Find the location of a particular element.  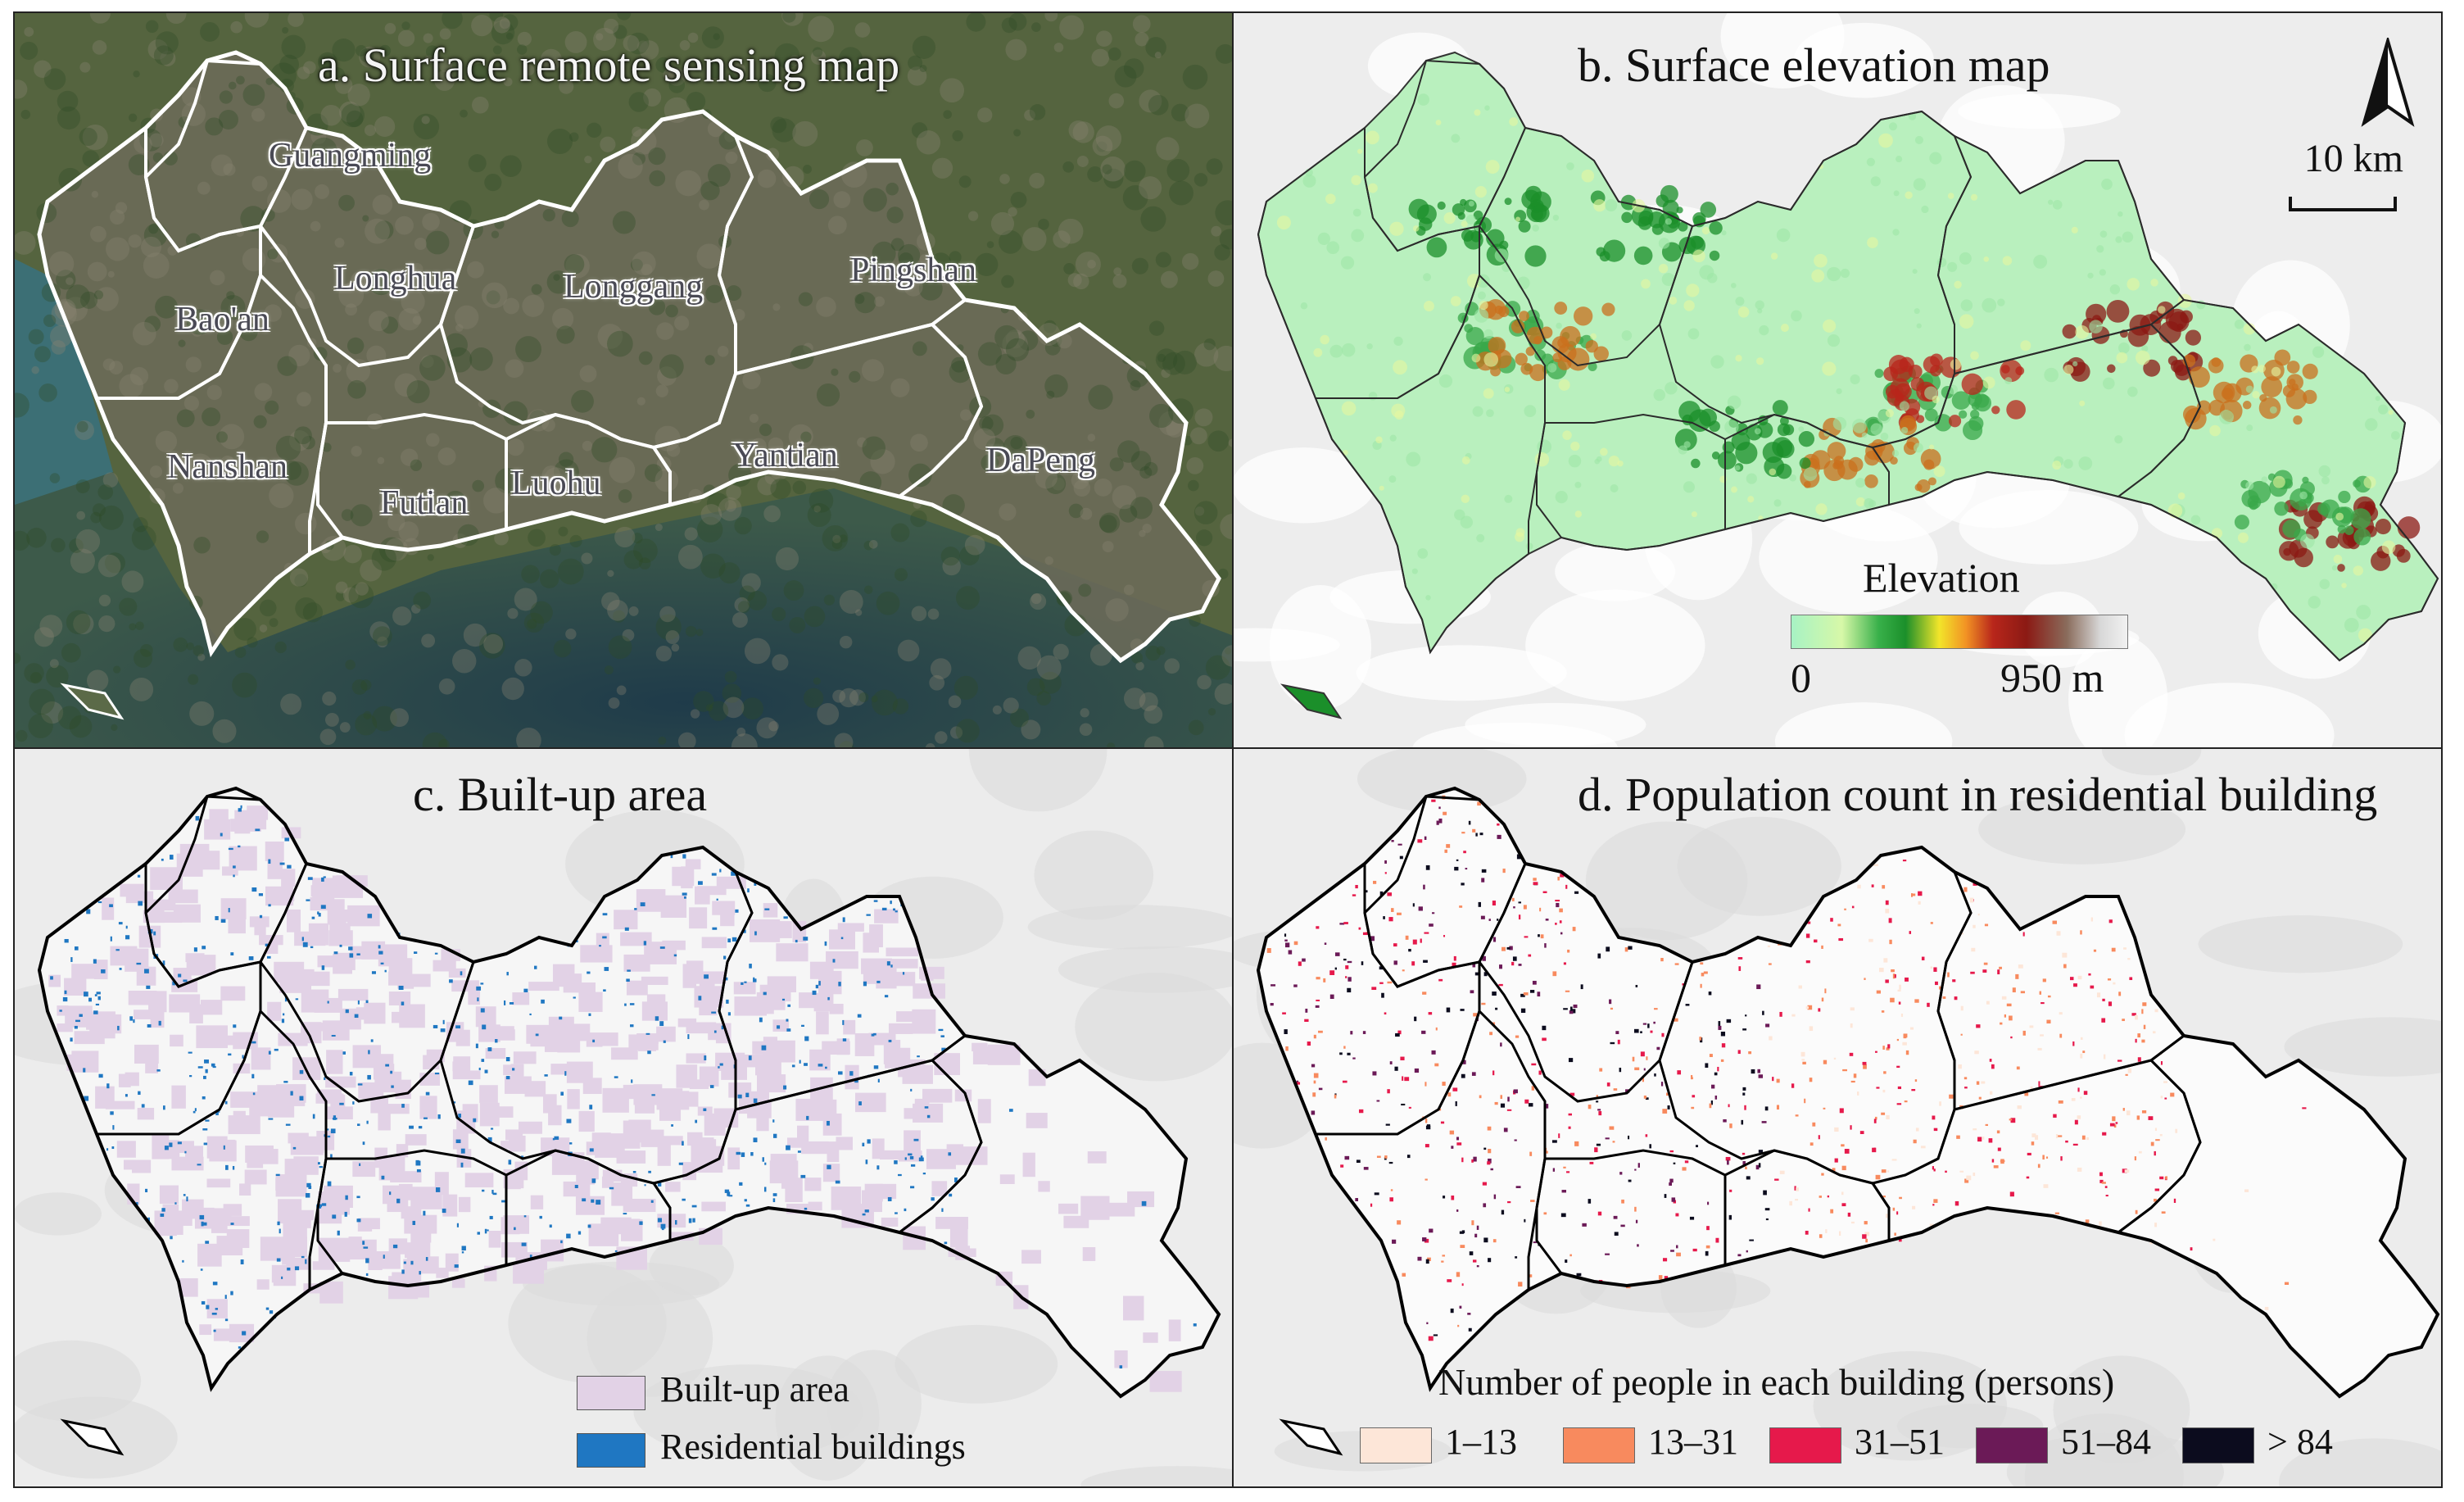

basemap-terrain is located at coordinates (1461, 673).